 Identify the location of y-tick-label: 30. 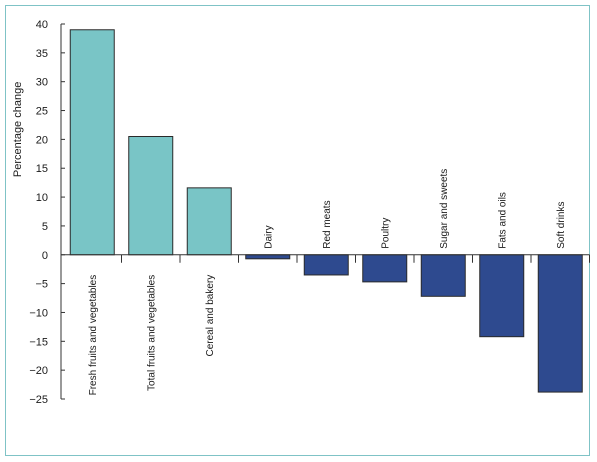
(42, 83).